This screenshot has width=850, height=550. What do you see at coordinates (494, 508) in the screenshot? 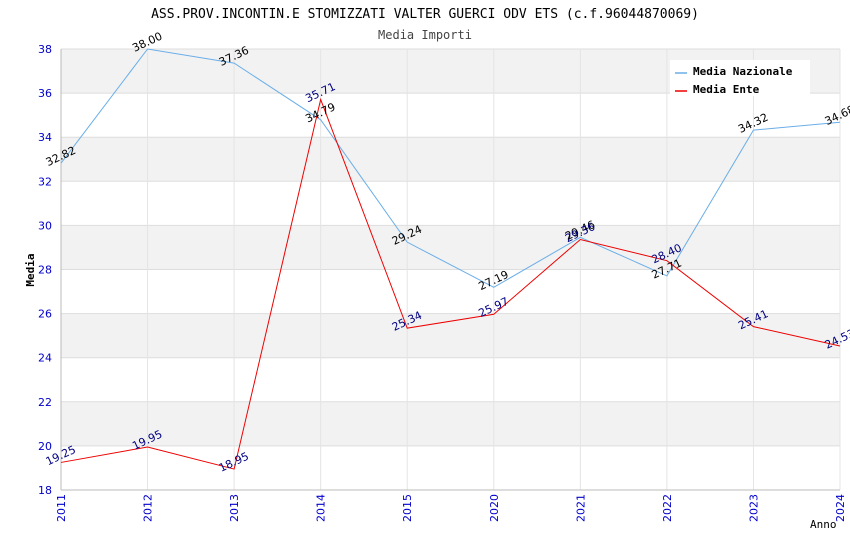
I see `x-tick-label: 2020` at bounding box center [494, 508].